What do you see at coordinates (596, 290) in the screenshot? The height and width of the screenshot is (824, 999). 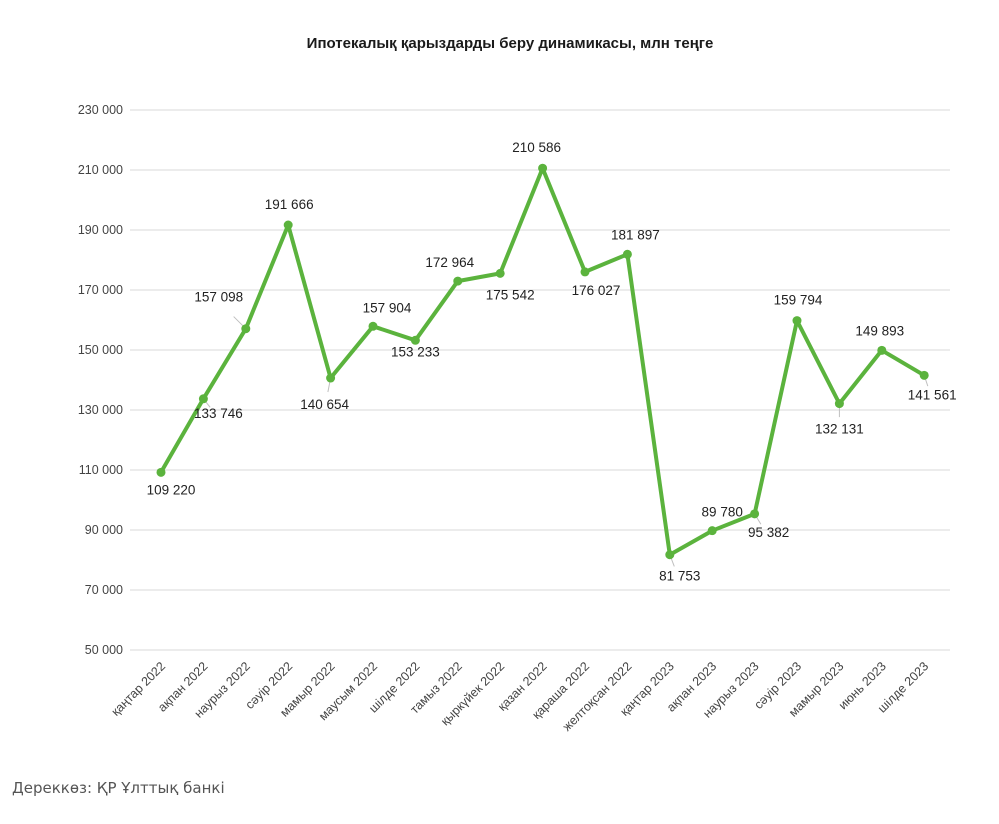 I see `data-label: 176 027` at bounding box center [596, 290].